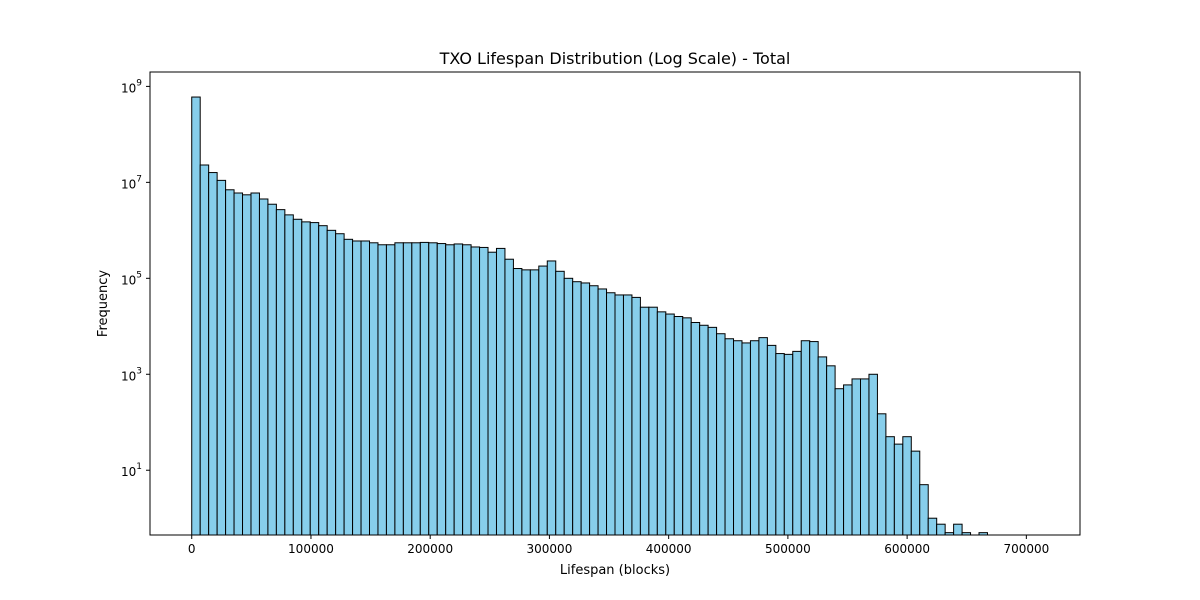 This screenshot has width=1200, height=600. I want to click on x-tick-label: 0, so click(192, 549).